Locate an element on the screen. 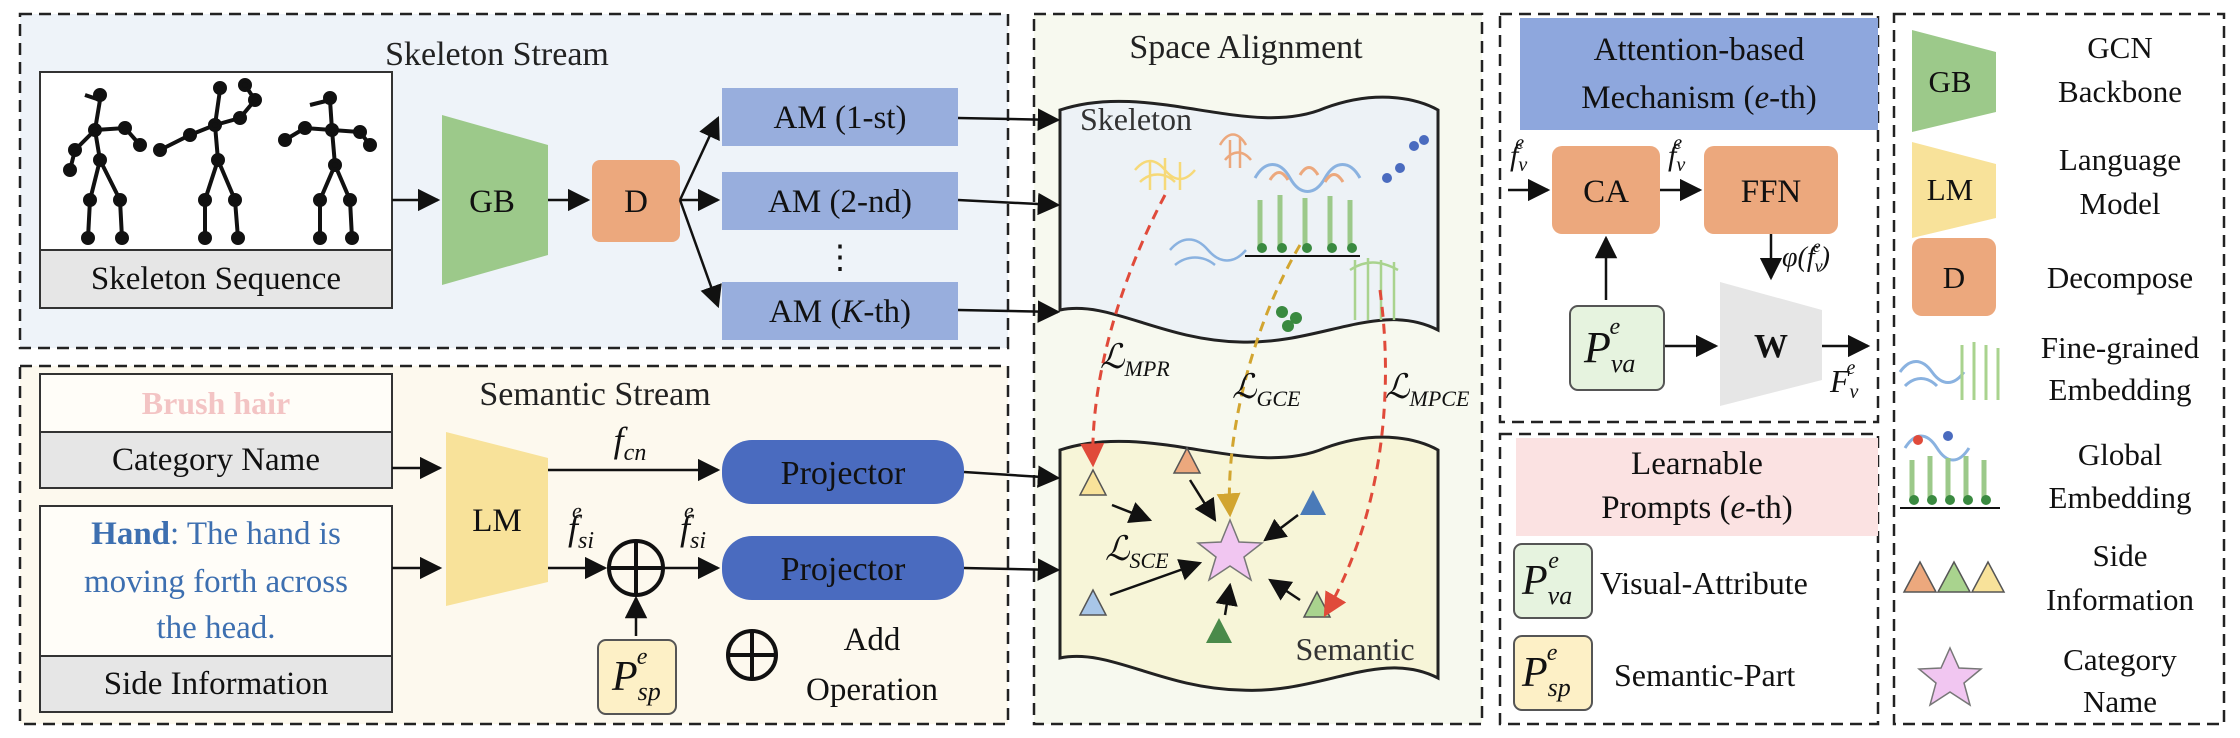 The image size is (2240, 738). legend-gb-symbol: GB is located at coordinates (1949, 81).